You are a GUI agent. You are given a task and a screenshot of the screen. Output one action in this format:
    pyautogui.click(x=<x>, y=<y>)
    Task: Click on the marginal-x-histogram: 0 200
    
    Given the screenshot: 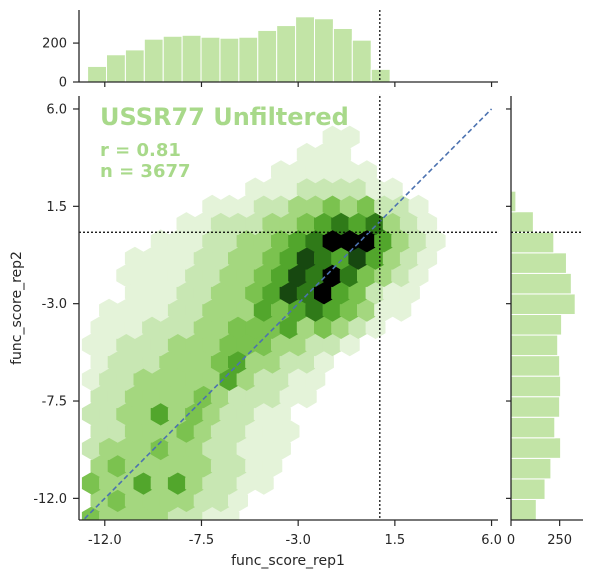 What is the action you would take?
    pyautogui.click(x=270, y=50)
    